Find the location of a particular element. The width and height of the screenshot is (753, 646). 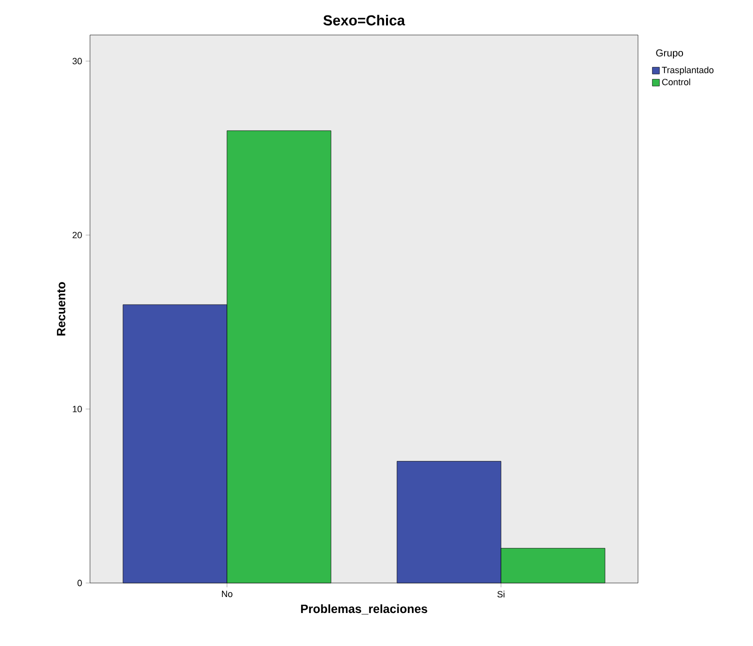

legend-label: Control is located at coordinates (676, 82).